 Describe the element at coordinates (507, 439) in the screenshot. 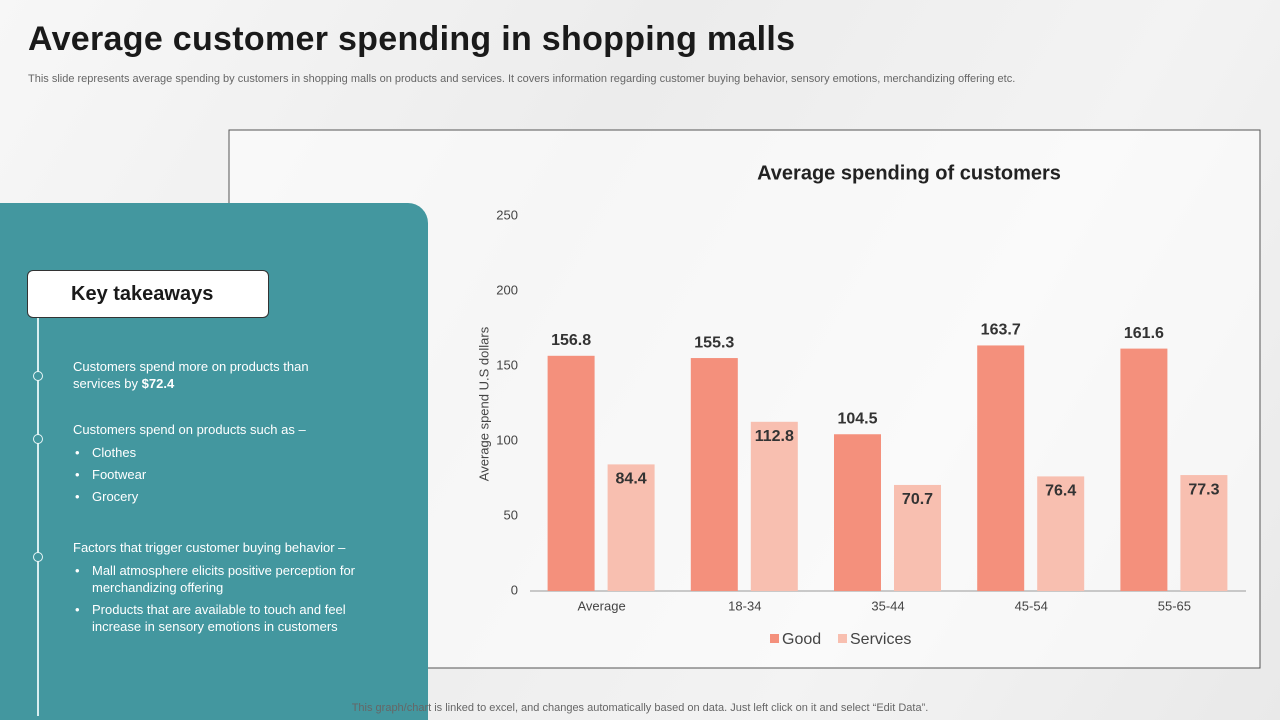

I see `y-tick-label: 100` at that location.